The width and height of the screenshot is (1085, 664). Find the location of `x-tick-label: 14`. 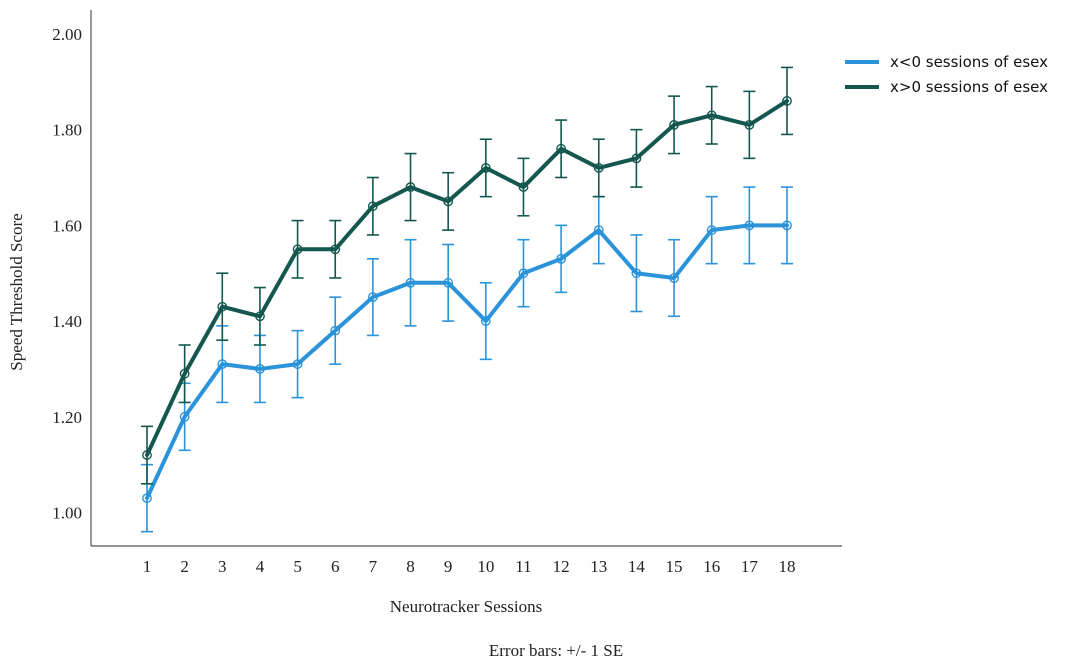

x-tick-label: 14 is located at coordinates (637, 566).